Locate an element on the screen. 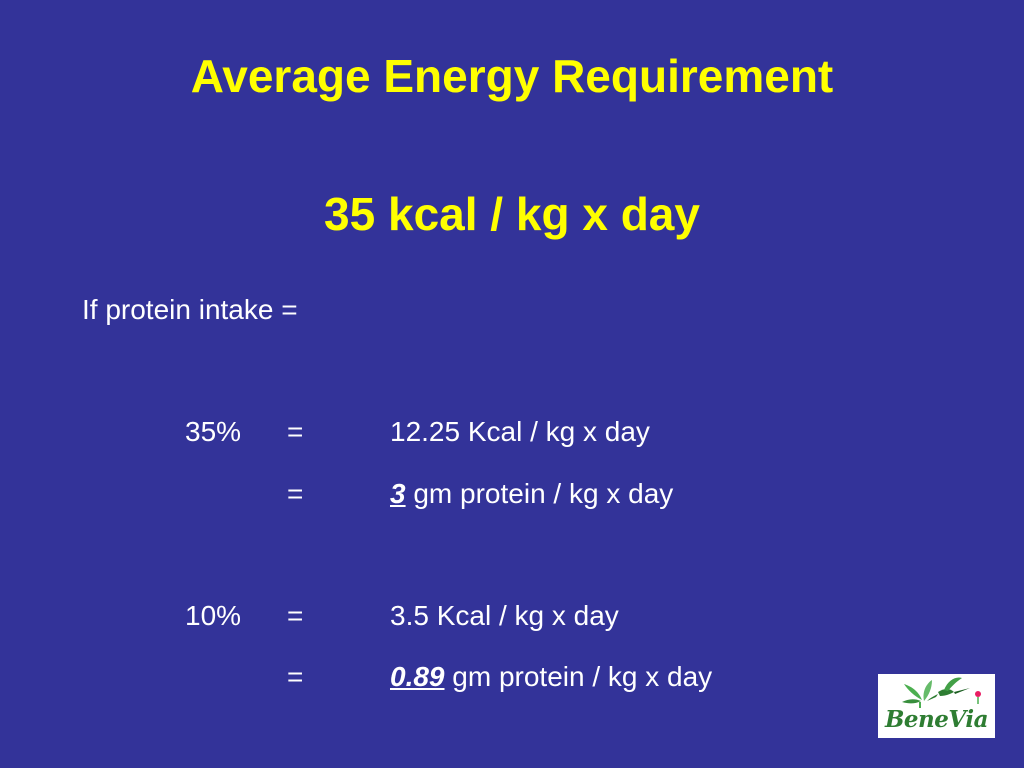  slide-title: Average Energy Requirement is located at coordinates (512, 76).